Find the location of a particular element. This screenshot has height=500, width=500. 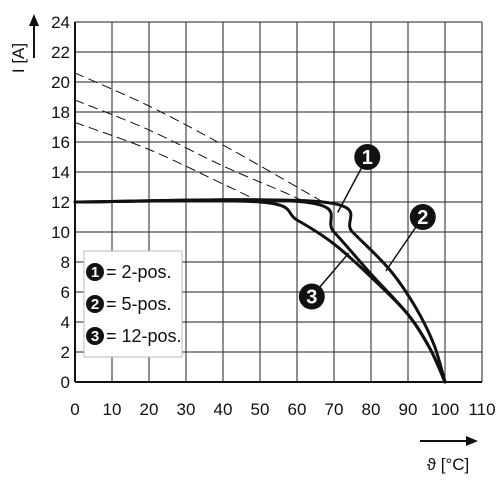

series-badge-text: 2 is located at coordinates (422, 218).